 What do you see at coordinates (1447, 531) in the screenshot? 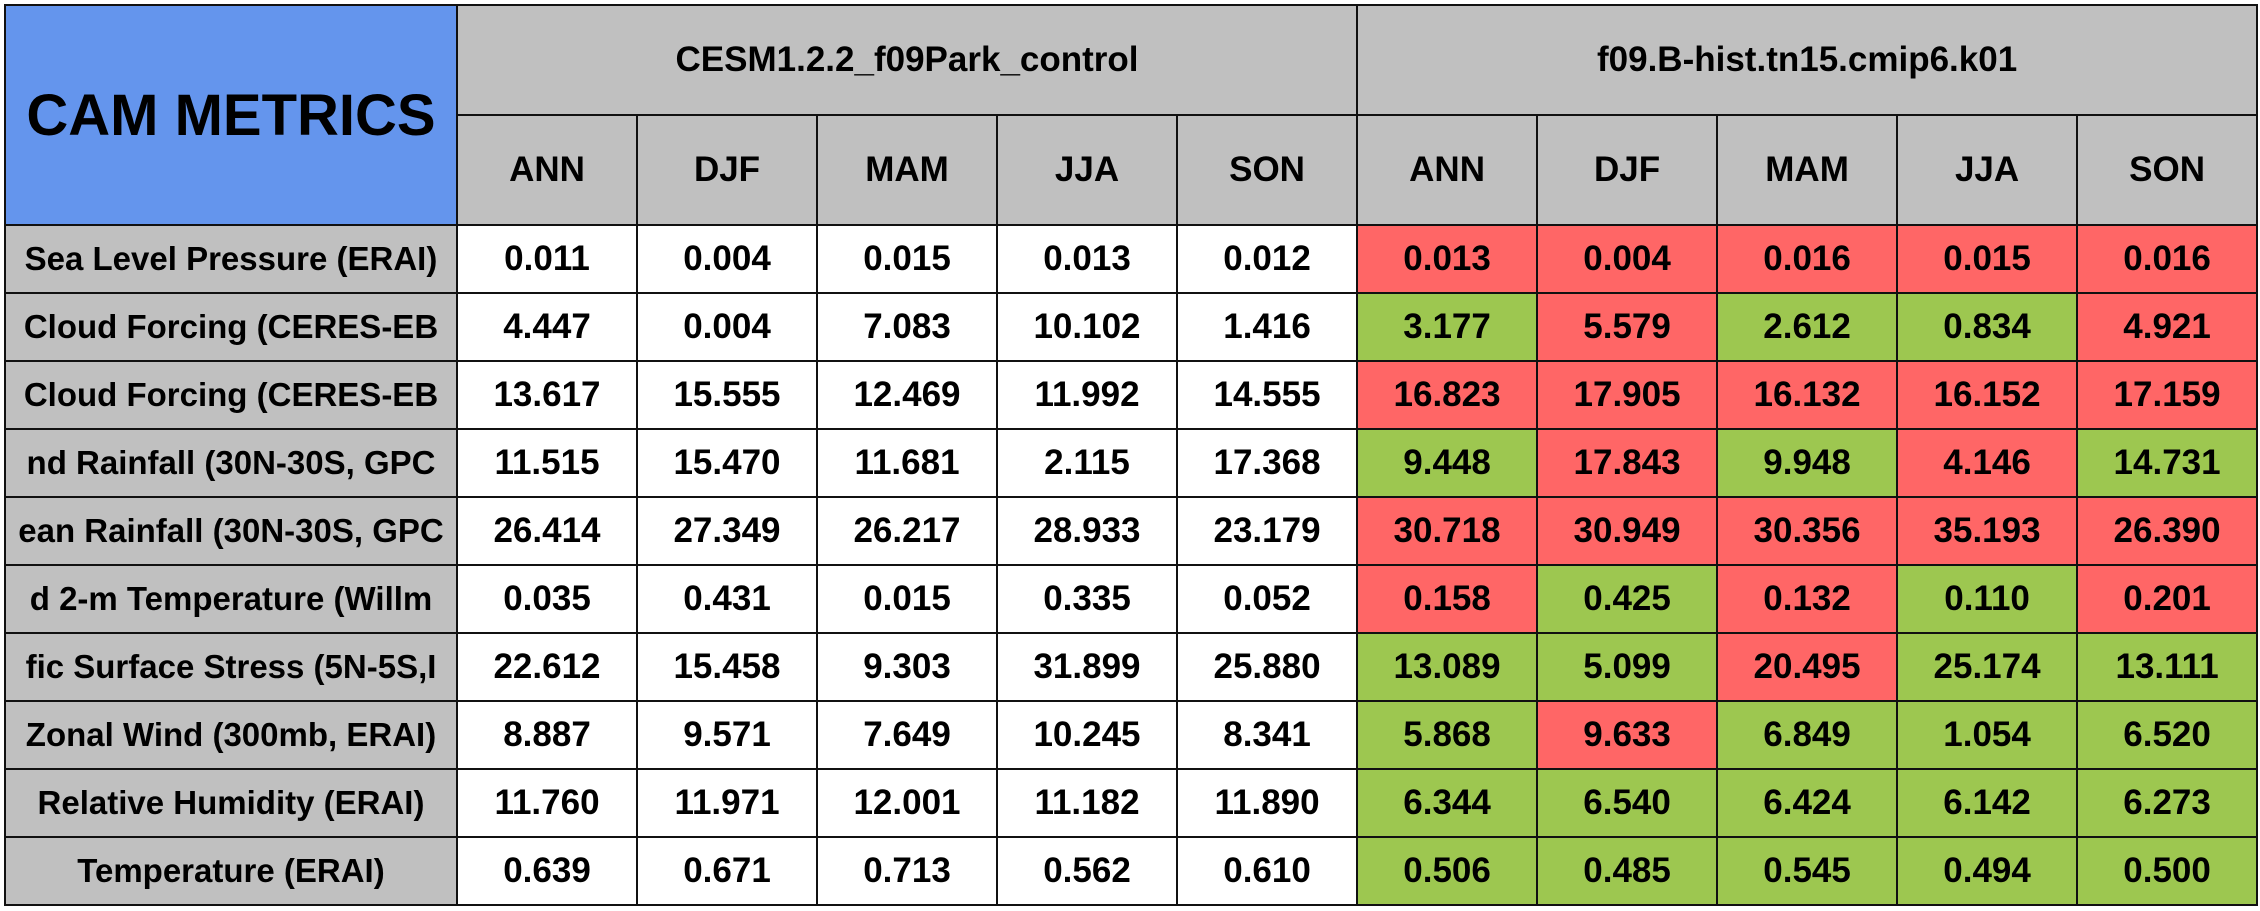
I see `value-cell-hist-ann: 30.718` at bounding box center [1447, 531].